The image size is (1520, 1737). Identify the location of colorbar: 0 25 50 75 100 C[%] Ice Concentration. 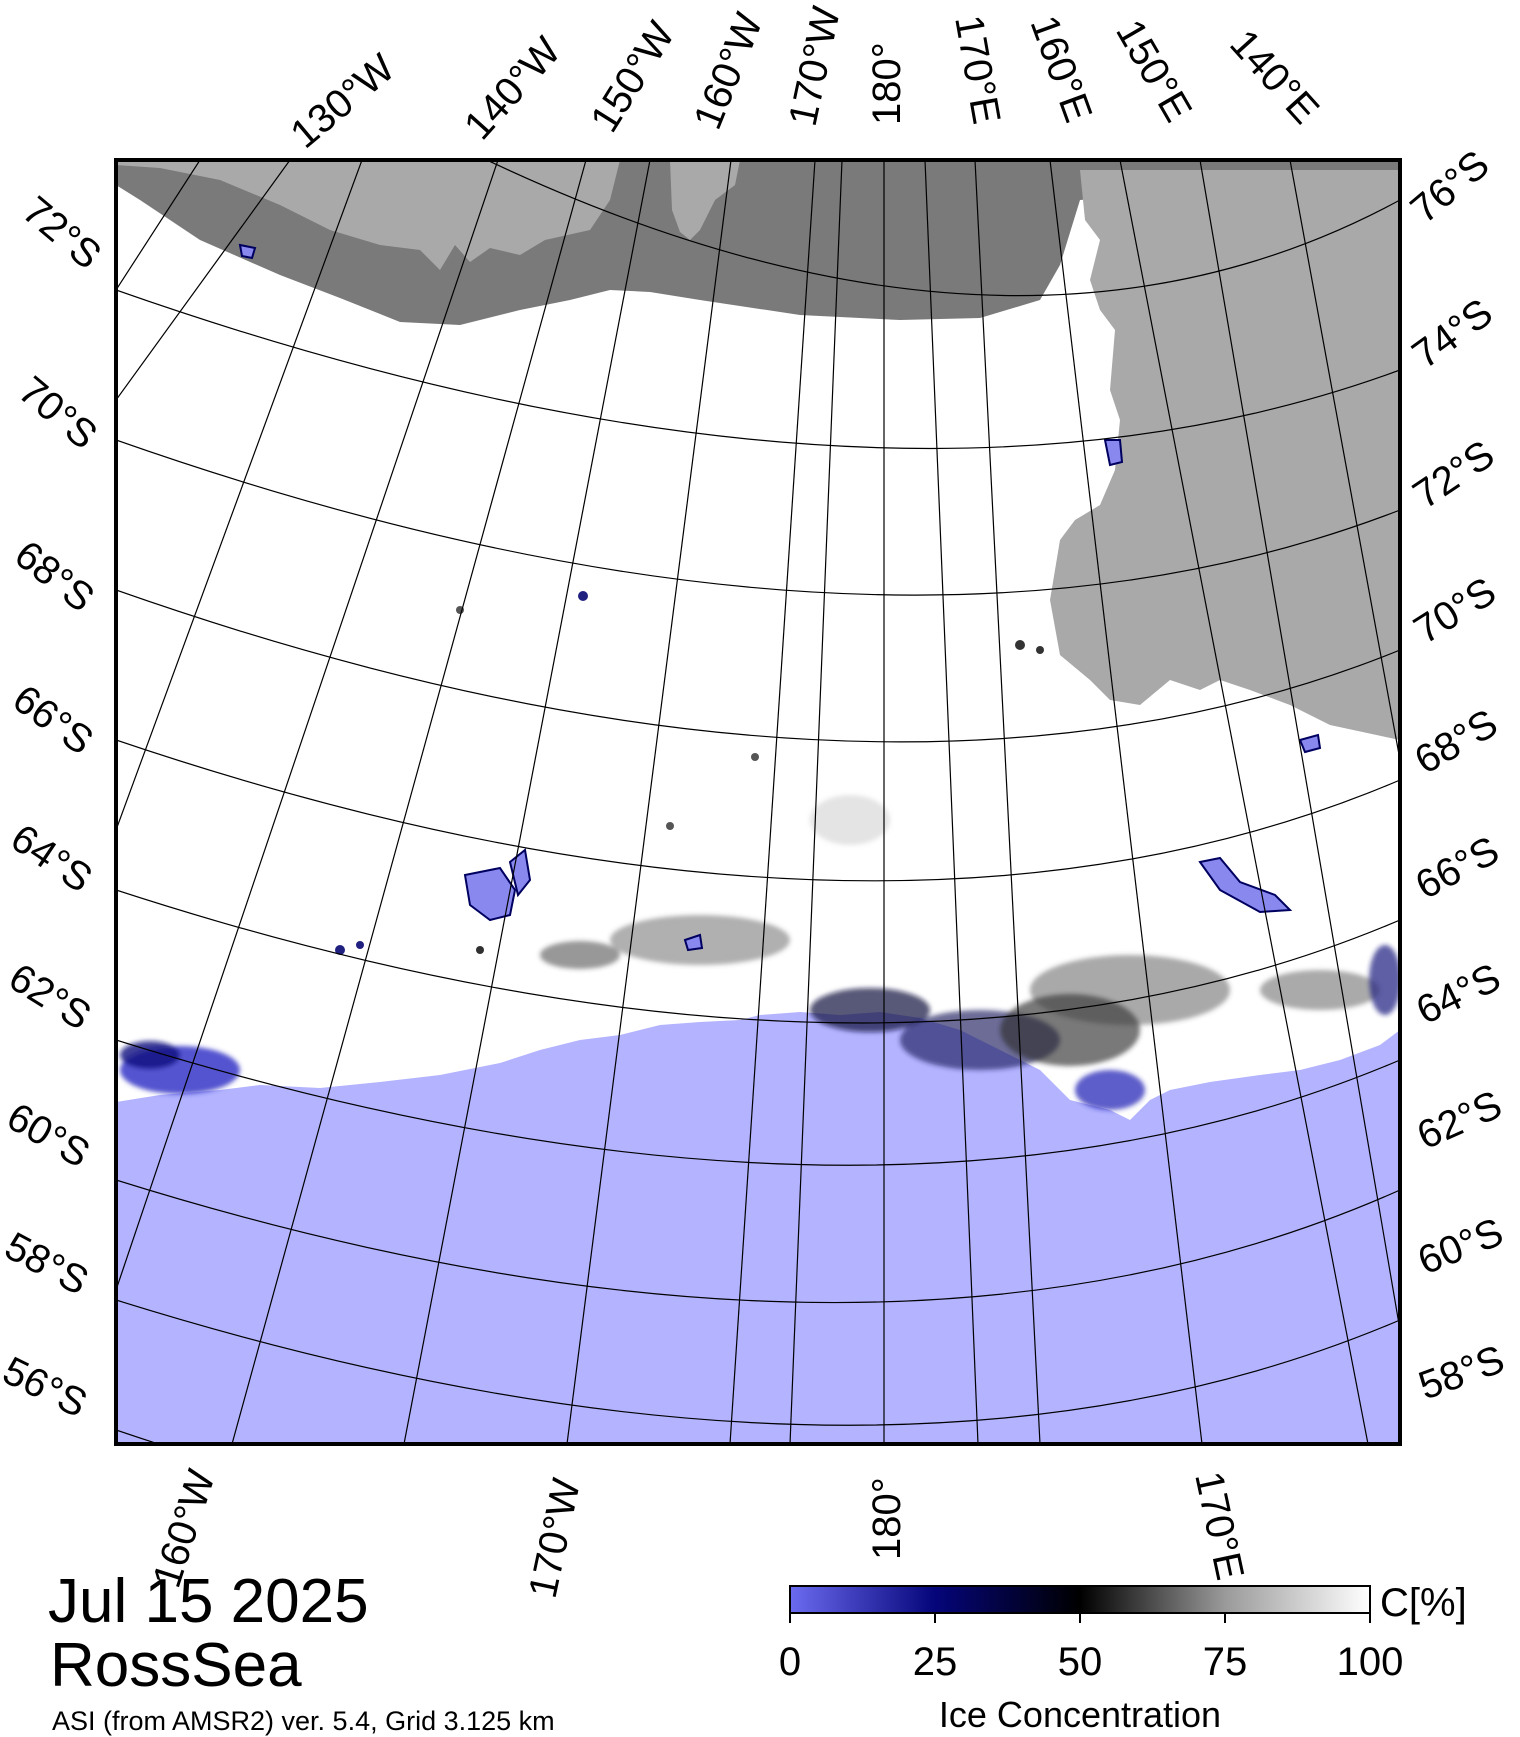
(1123, 1658).